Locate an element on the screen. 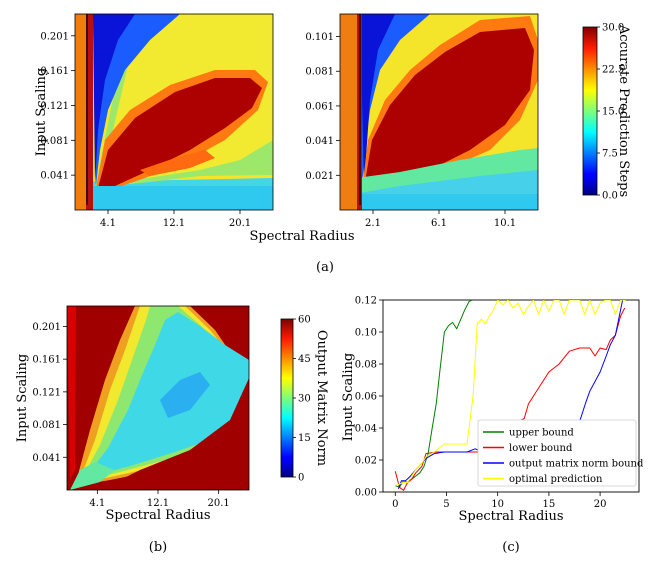  c-ytick-label: 0.04 is located at coordinates (366, 429).